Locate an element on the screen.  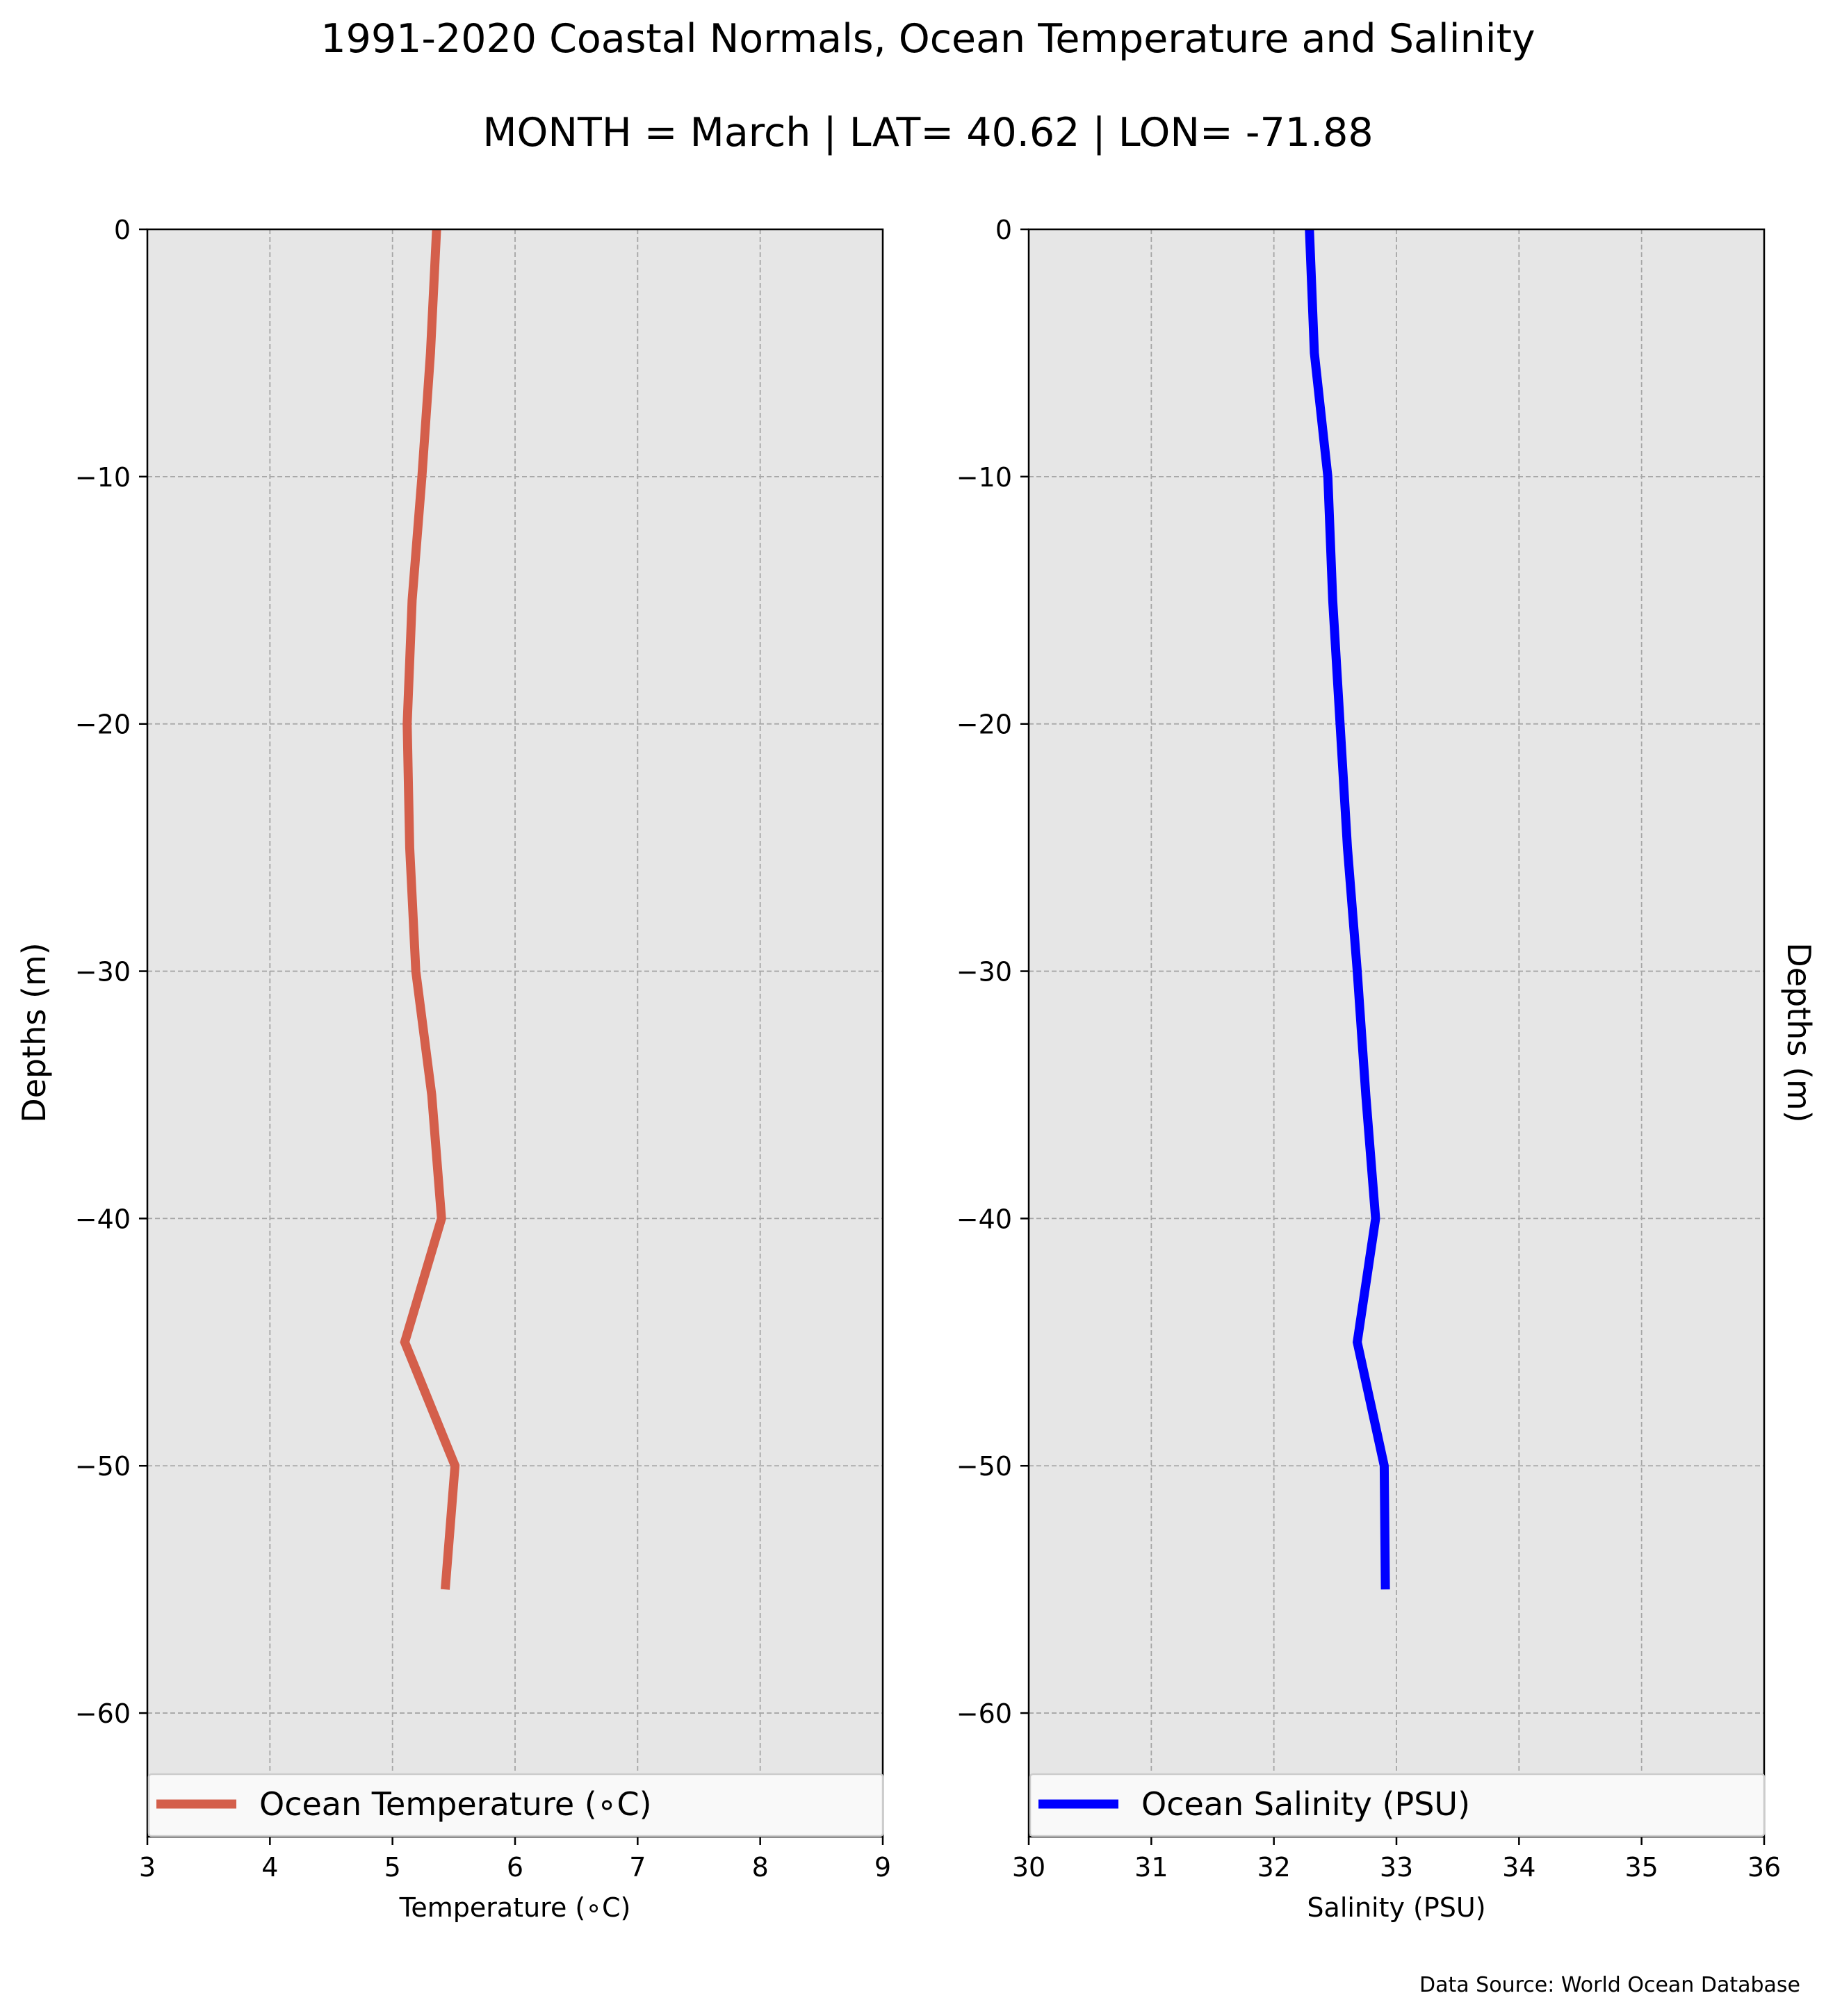
salinity-x-tick-label: 35 is located at coordinates (1641, 1868).